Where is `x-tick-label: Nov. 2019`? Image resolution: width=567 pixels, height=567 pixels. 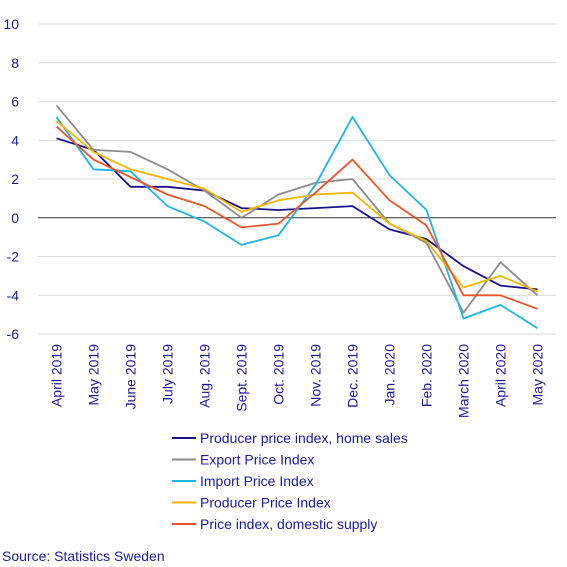 x-tick-label: Nov. 2019 is located at coordinates (316, 375).